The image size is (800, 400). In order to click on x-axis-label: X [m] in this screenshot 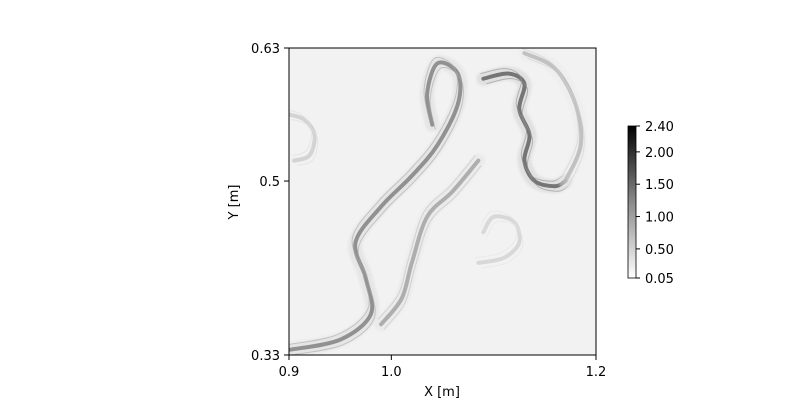, I will do `click(442, 392)`.